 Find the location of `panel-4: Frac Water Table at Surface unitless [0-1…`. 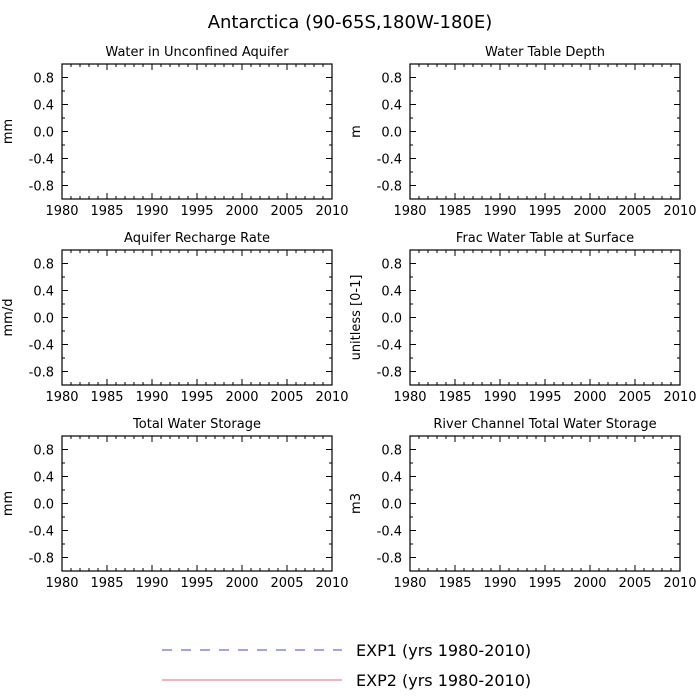

panel-4: Frac Water Table at Surface unitless [0-1… is located at coordinates (523, 318).